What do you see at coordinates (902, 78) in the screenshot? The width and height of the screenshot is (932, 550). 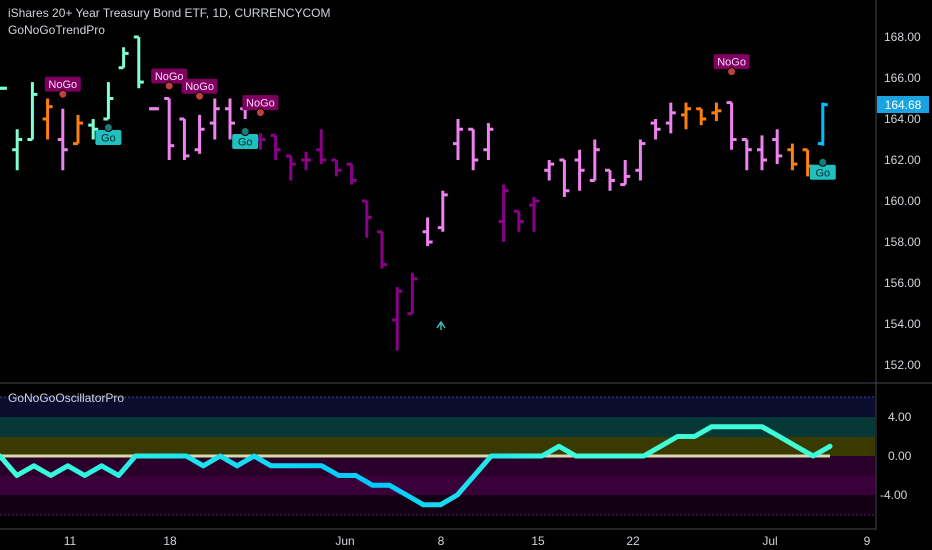 I see `price-tick-label: 166.00` at bounding box center [902, 78].